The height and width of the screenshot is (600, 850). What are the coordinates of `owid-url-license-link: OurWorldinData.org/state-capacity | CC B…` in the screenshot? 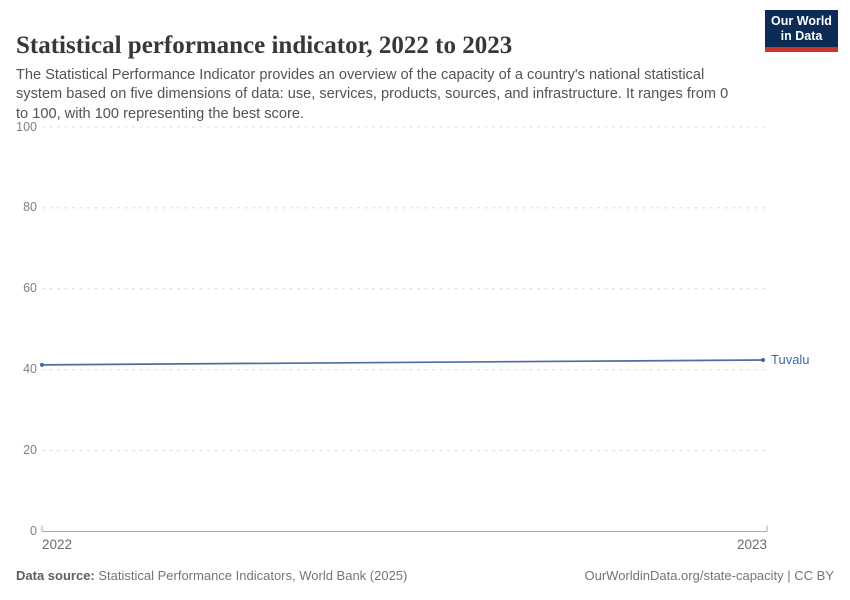 It's located at (709, 575).